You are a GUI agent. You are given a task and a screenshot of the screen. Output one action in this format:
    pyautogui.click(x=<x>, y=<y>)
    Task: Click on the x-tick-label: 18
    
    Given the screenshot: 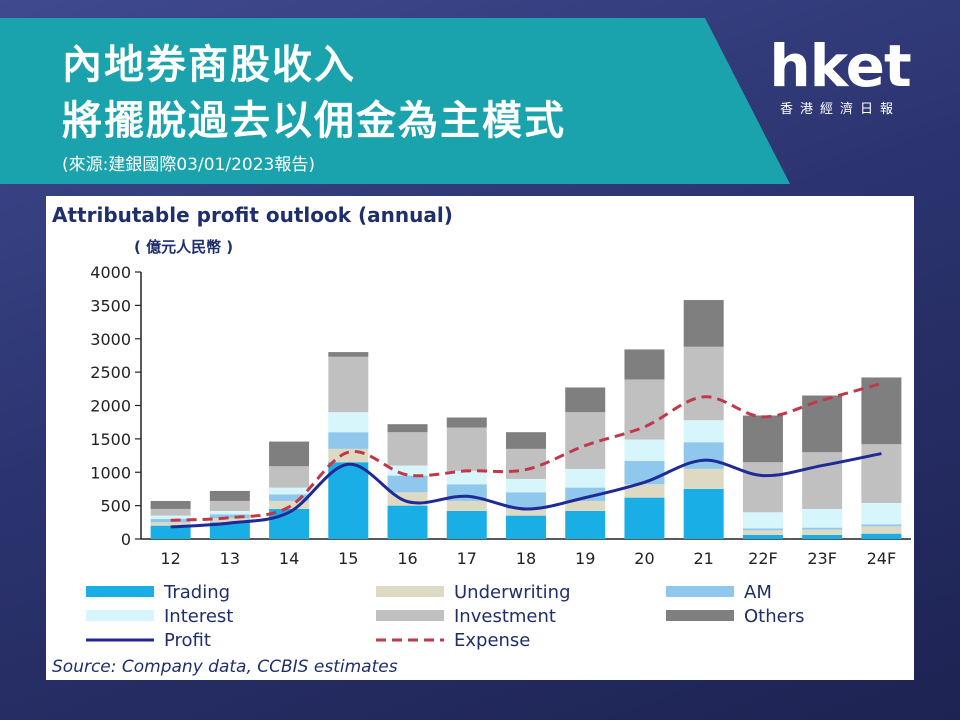 What is the action you would take?
    pyautogui.click(x=526, y=558)
    